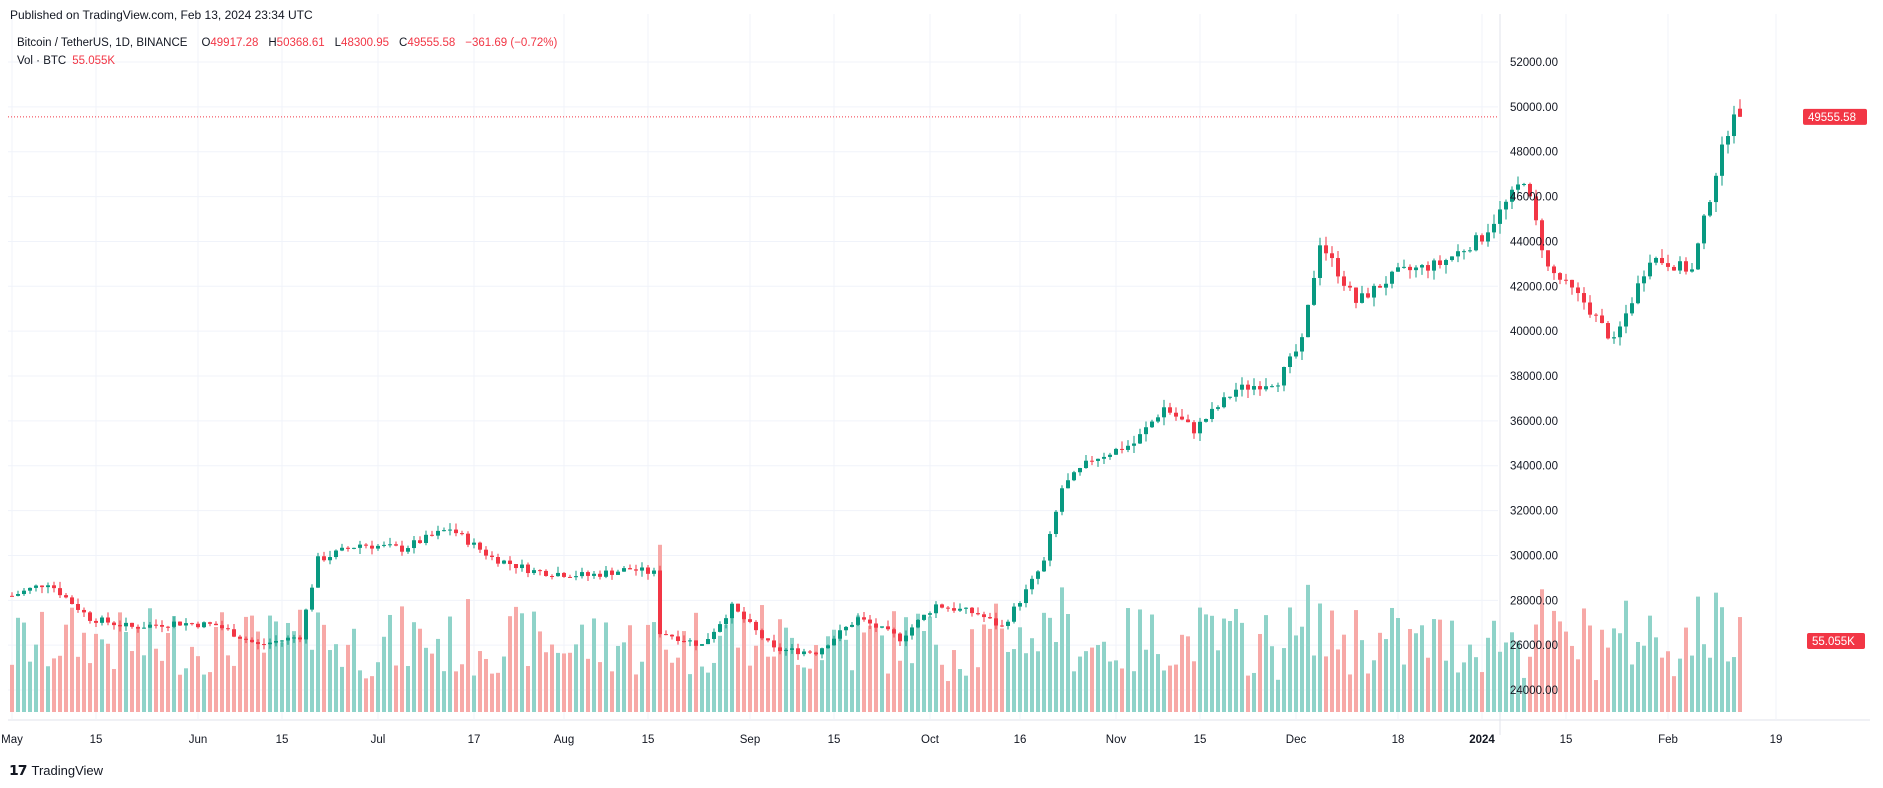 The height and width of the screenshot is (788, 1883). What do you see at coordinates (67, 770) in the screenshot?
I see `footer-logo-text: TradingView` at bounding box center [67, 770].